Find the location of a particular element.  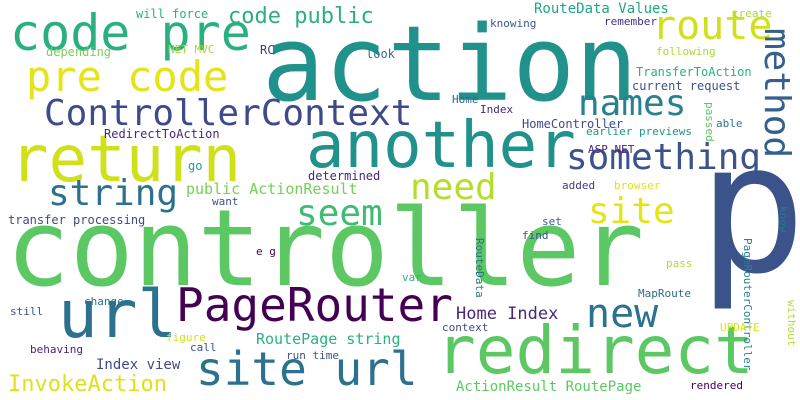

word: ActionResult RoutePage is located at coordinates (549, 387).